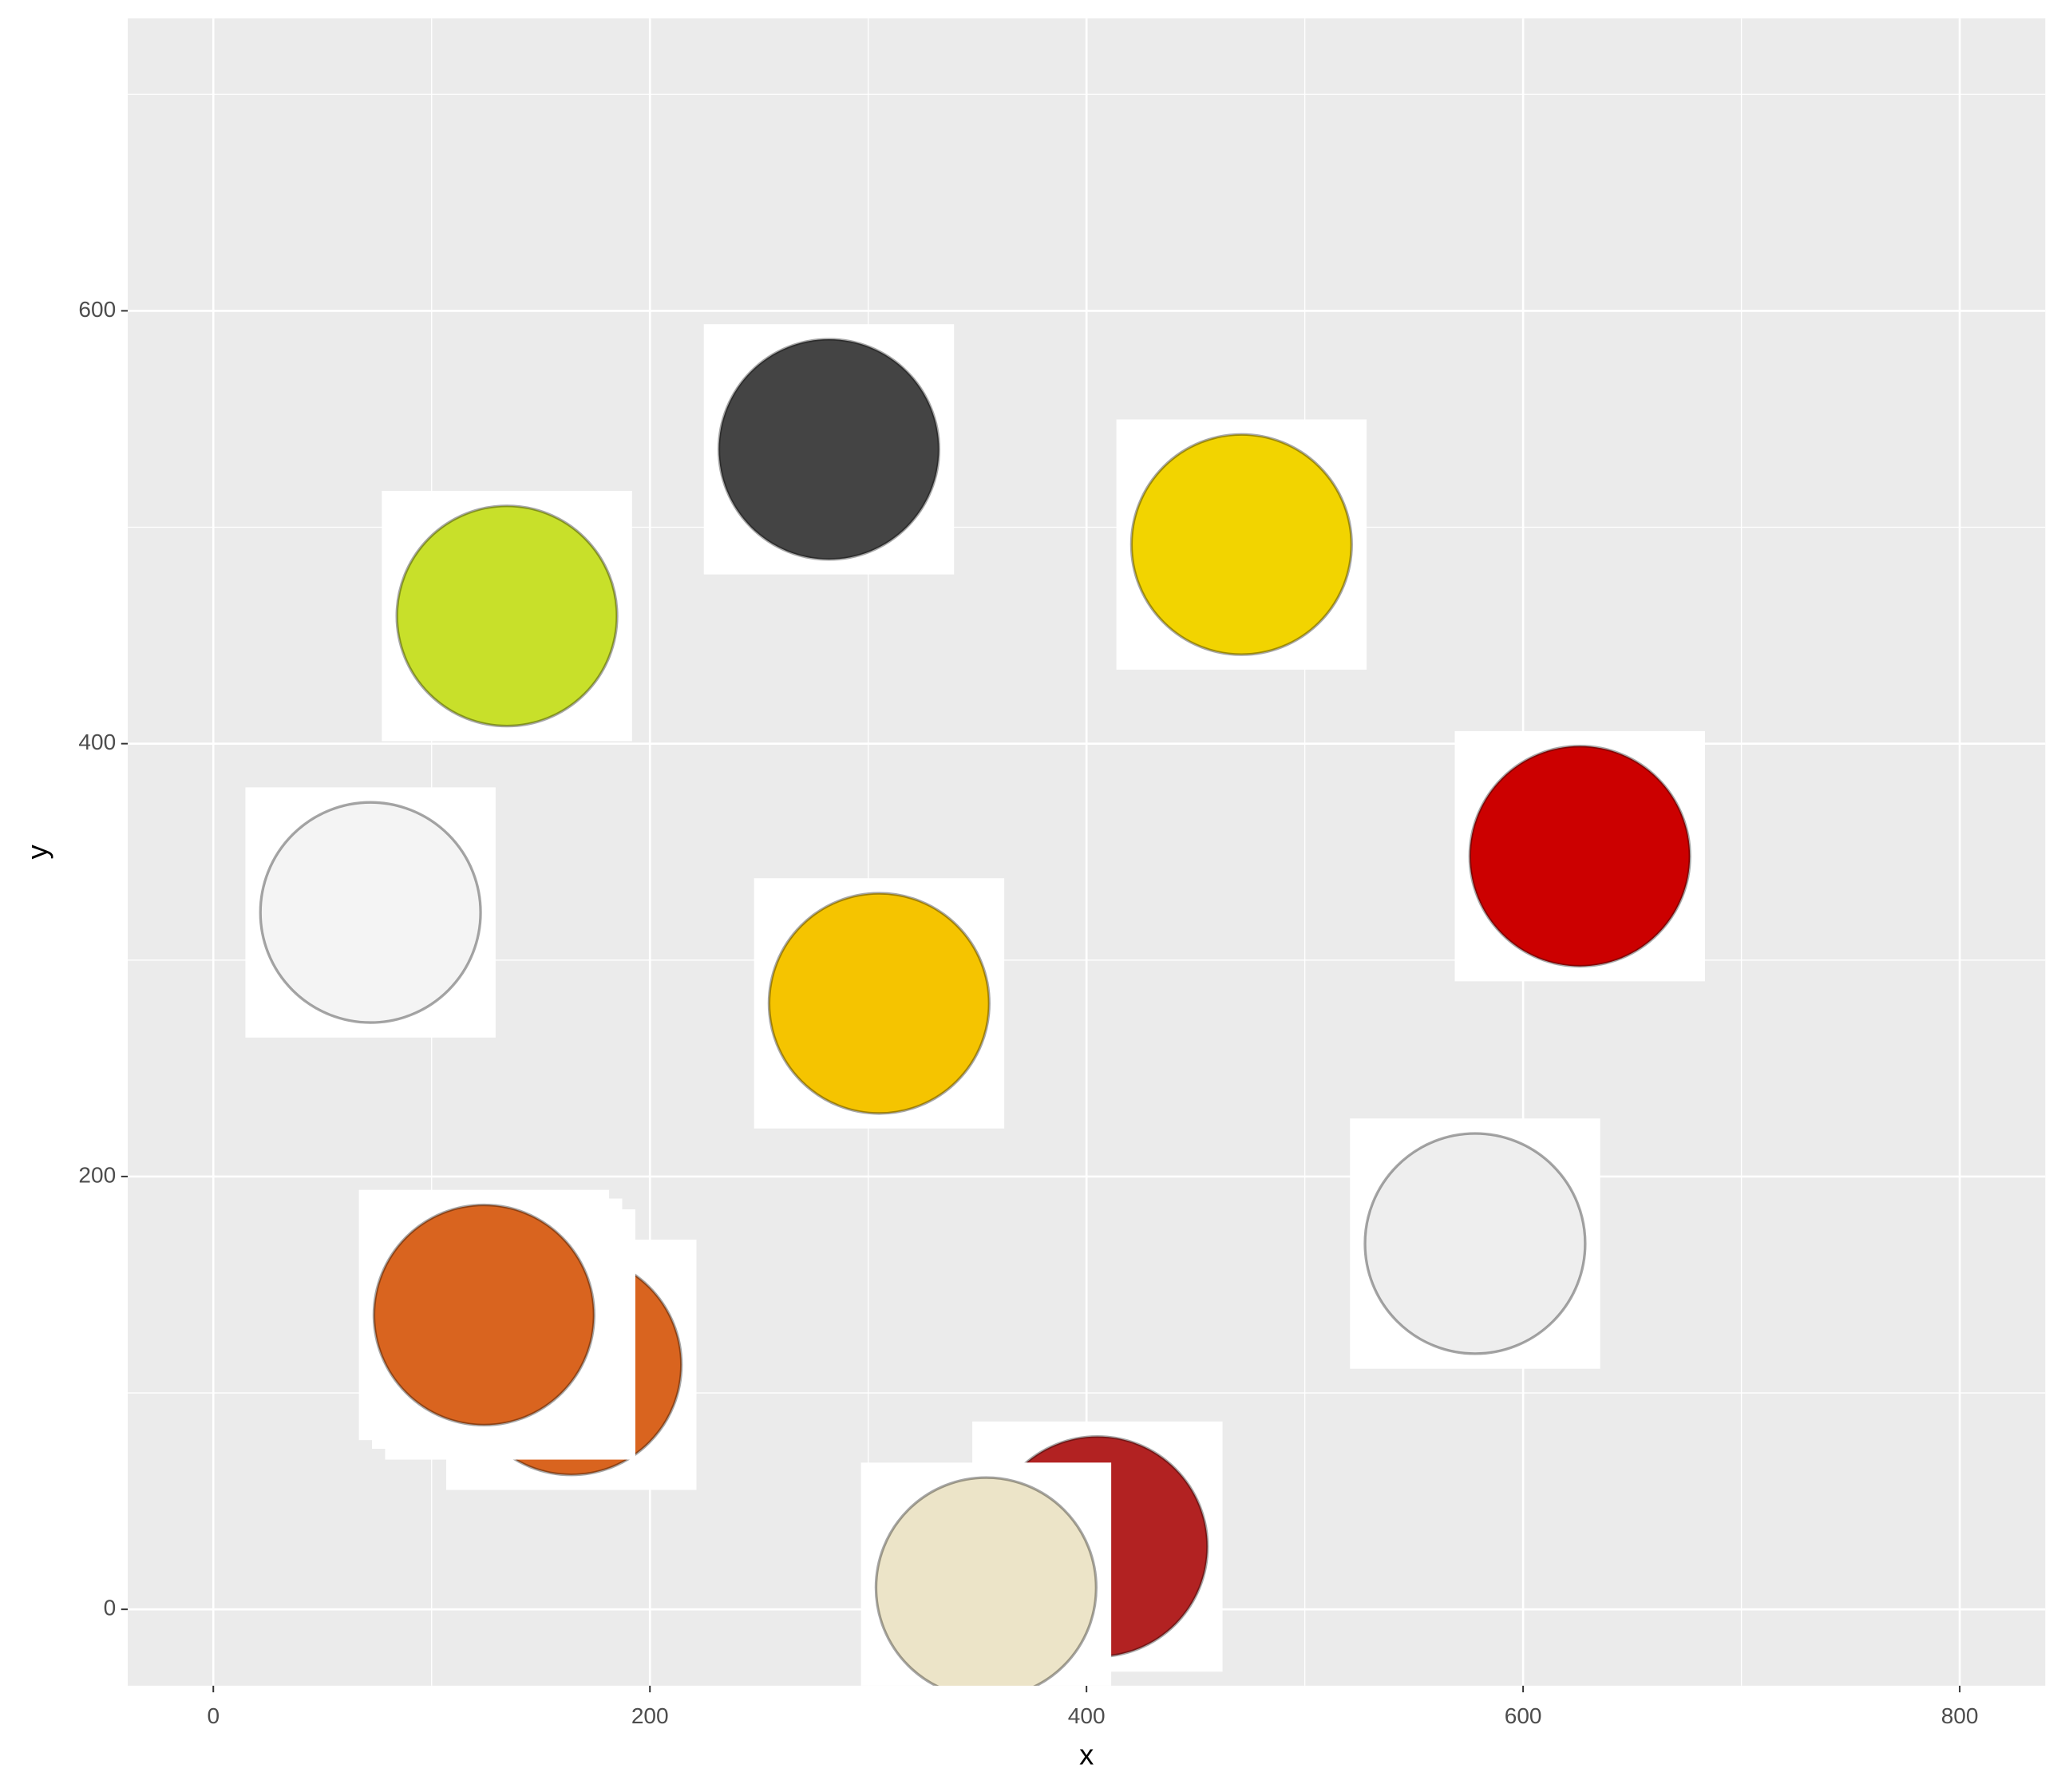 Image resolution: width=2065 pixels, height=1792 pixels. What do you see at coordinates (1960, 1715) in the screenshot?
I see `x-tick-label: 800` at bounding box center [1960, 1715].